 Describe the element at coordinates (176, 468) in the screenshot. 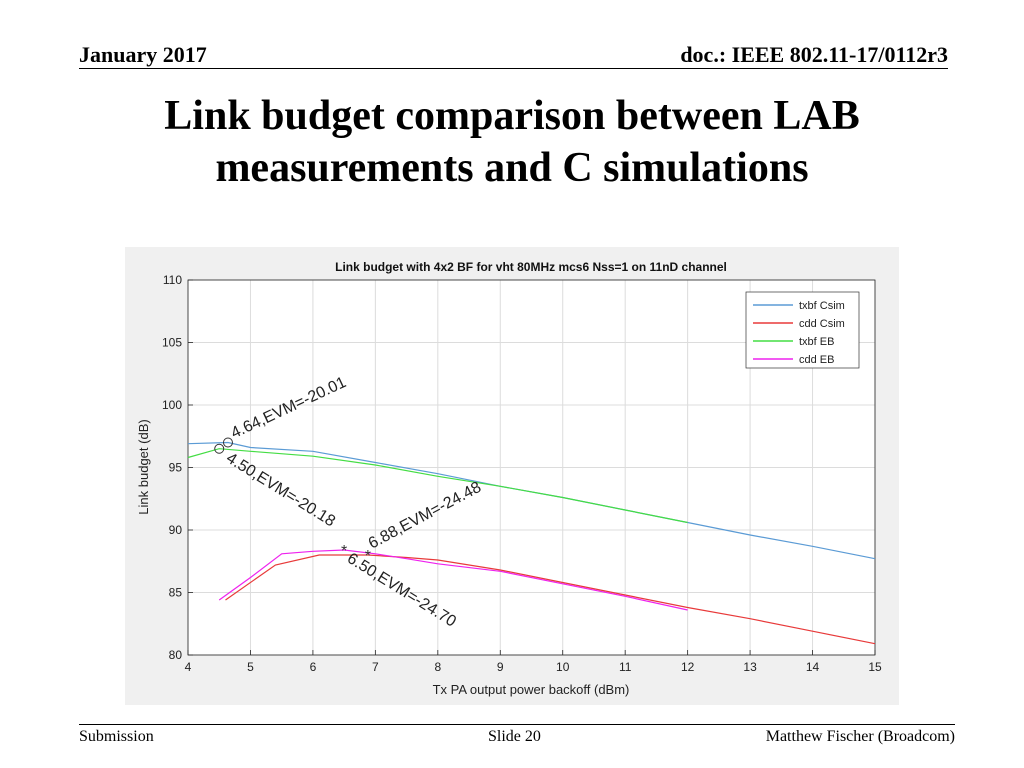

I see `y-tick-label: 95` at that location.